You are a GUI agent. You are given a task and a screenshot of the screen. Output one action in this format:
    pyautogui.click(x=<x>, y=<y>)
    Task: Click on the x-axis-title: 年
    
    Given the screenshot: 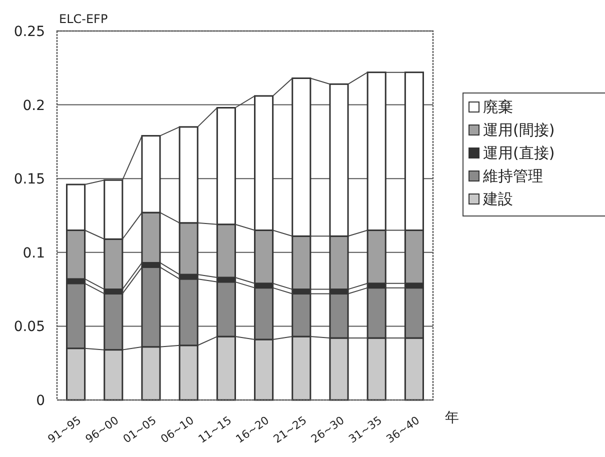 What is the action you would take?
    pyautogui.click(x=452, y=418)
    